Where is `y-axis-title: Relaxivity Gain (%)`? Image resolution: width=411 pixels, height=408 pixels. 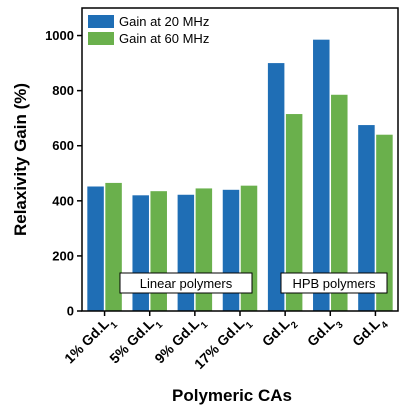
y-axis-title: Relaxivity Gain (%) is located at coordinates (20, 159).